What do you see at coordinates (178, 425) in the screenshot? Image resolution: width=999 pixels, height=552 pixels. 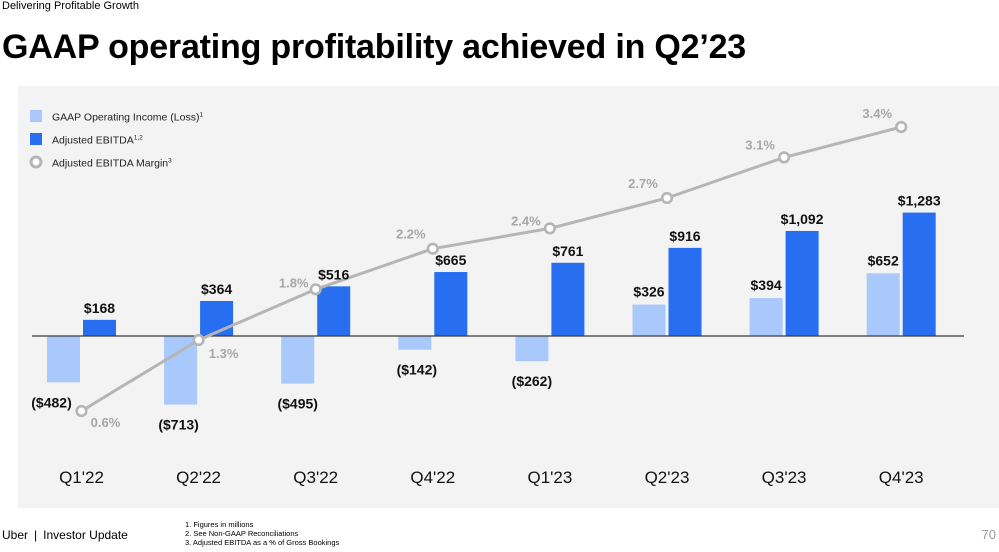 I see `gaap-value-label: ($713)` at bounding box center [178, 425].